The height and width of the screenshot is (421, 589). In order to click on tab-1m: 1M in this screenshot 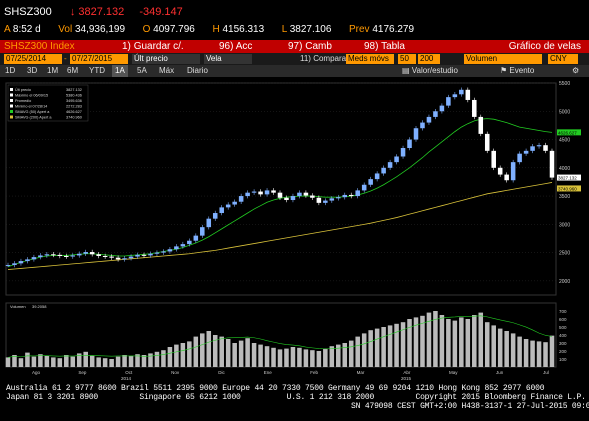, I will do `click(53, 70)`.